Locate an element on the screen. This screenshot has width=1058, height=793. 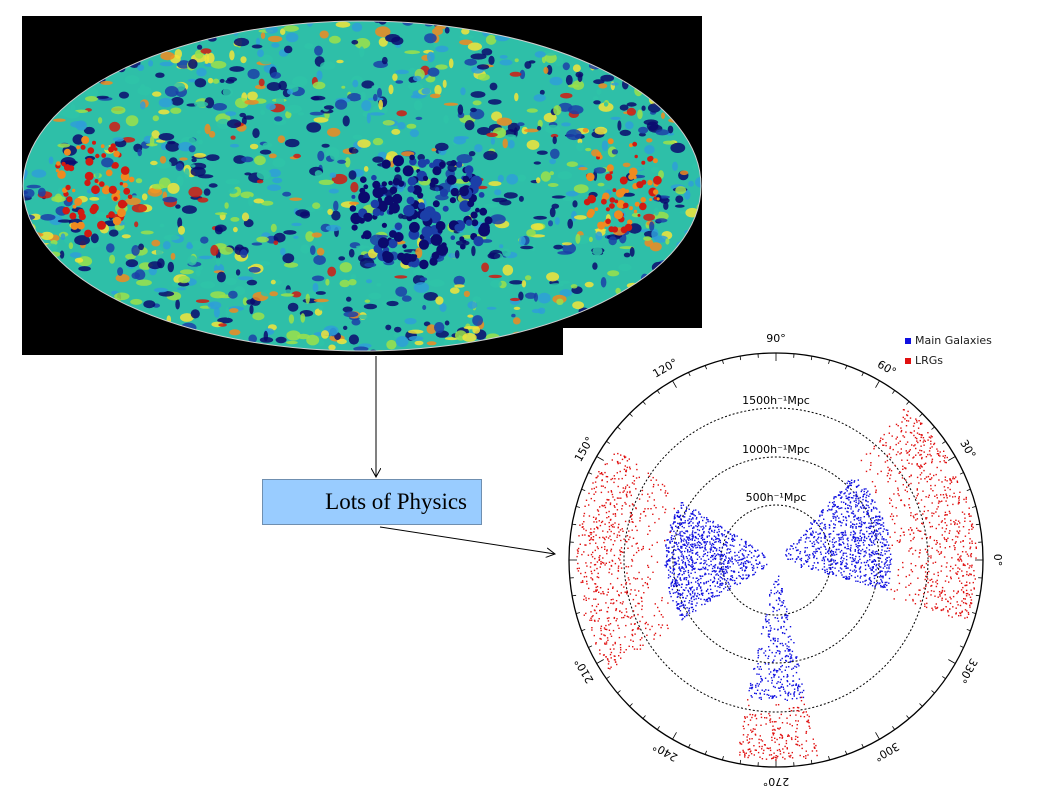
cmb-hot-spot is located at coordinates (111, 149).